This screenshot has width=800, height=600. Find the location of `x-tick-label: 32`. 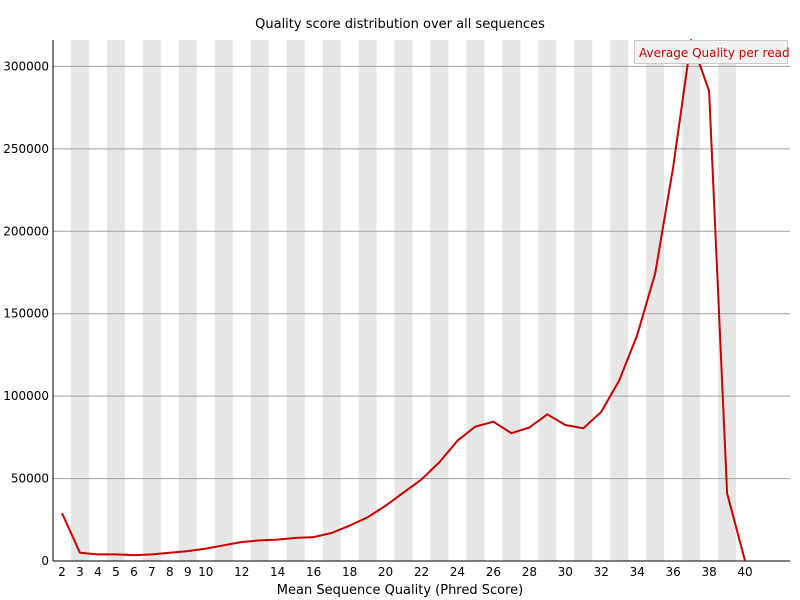

x-tick-label: 32 is located at coordinates (601, 572).